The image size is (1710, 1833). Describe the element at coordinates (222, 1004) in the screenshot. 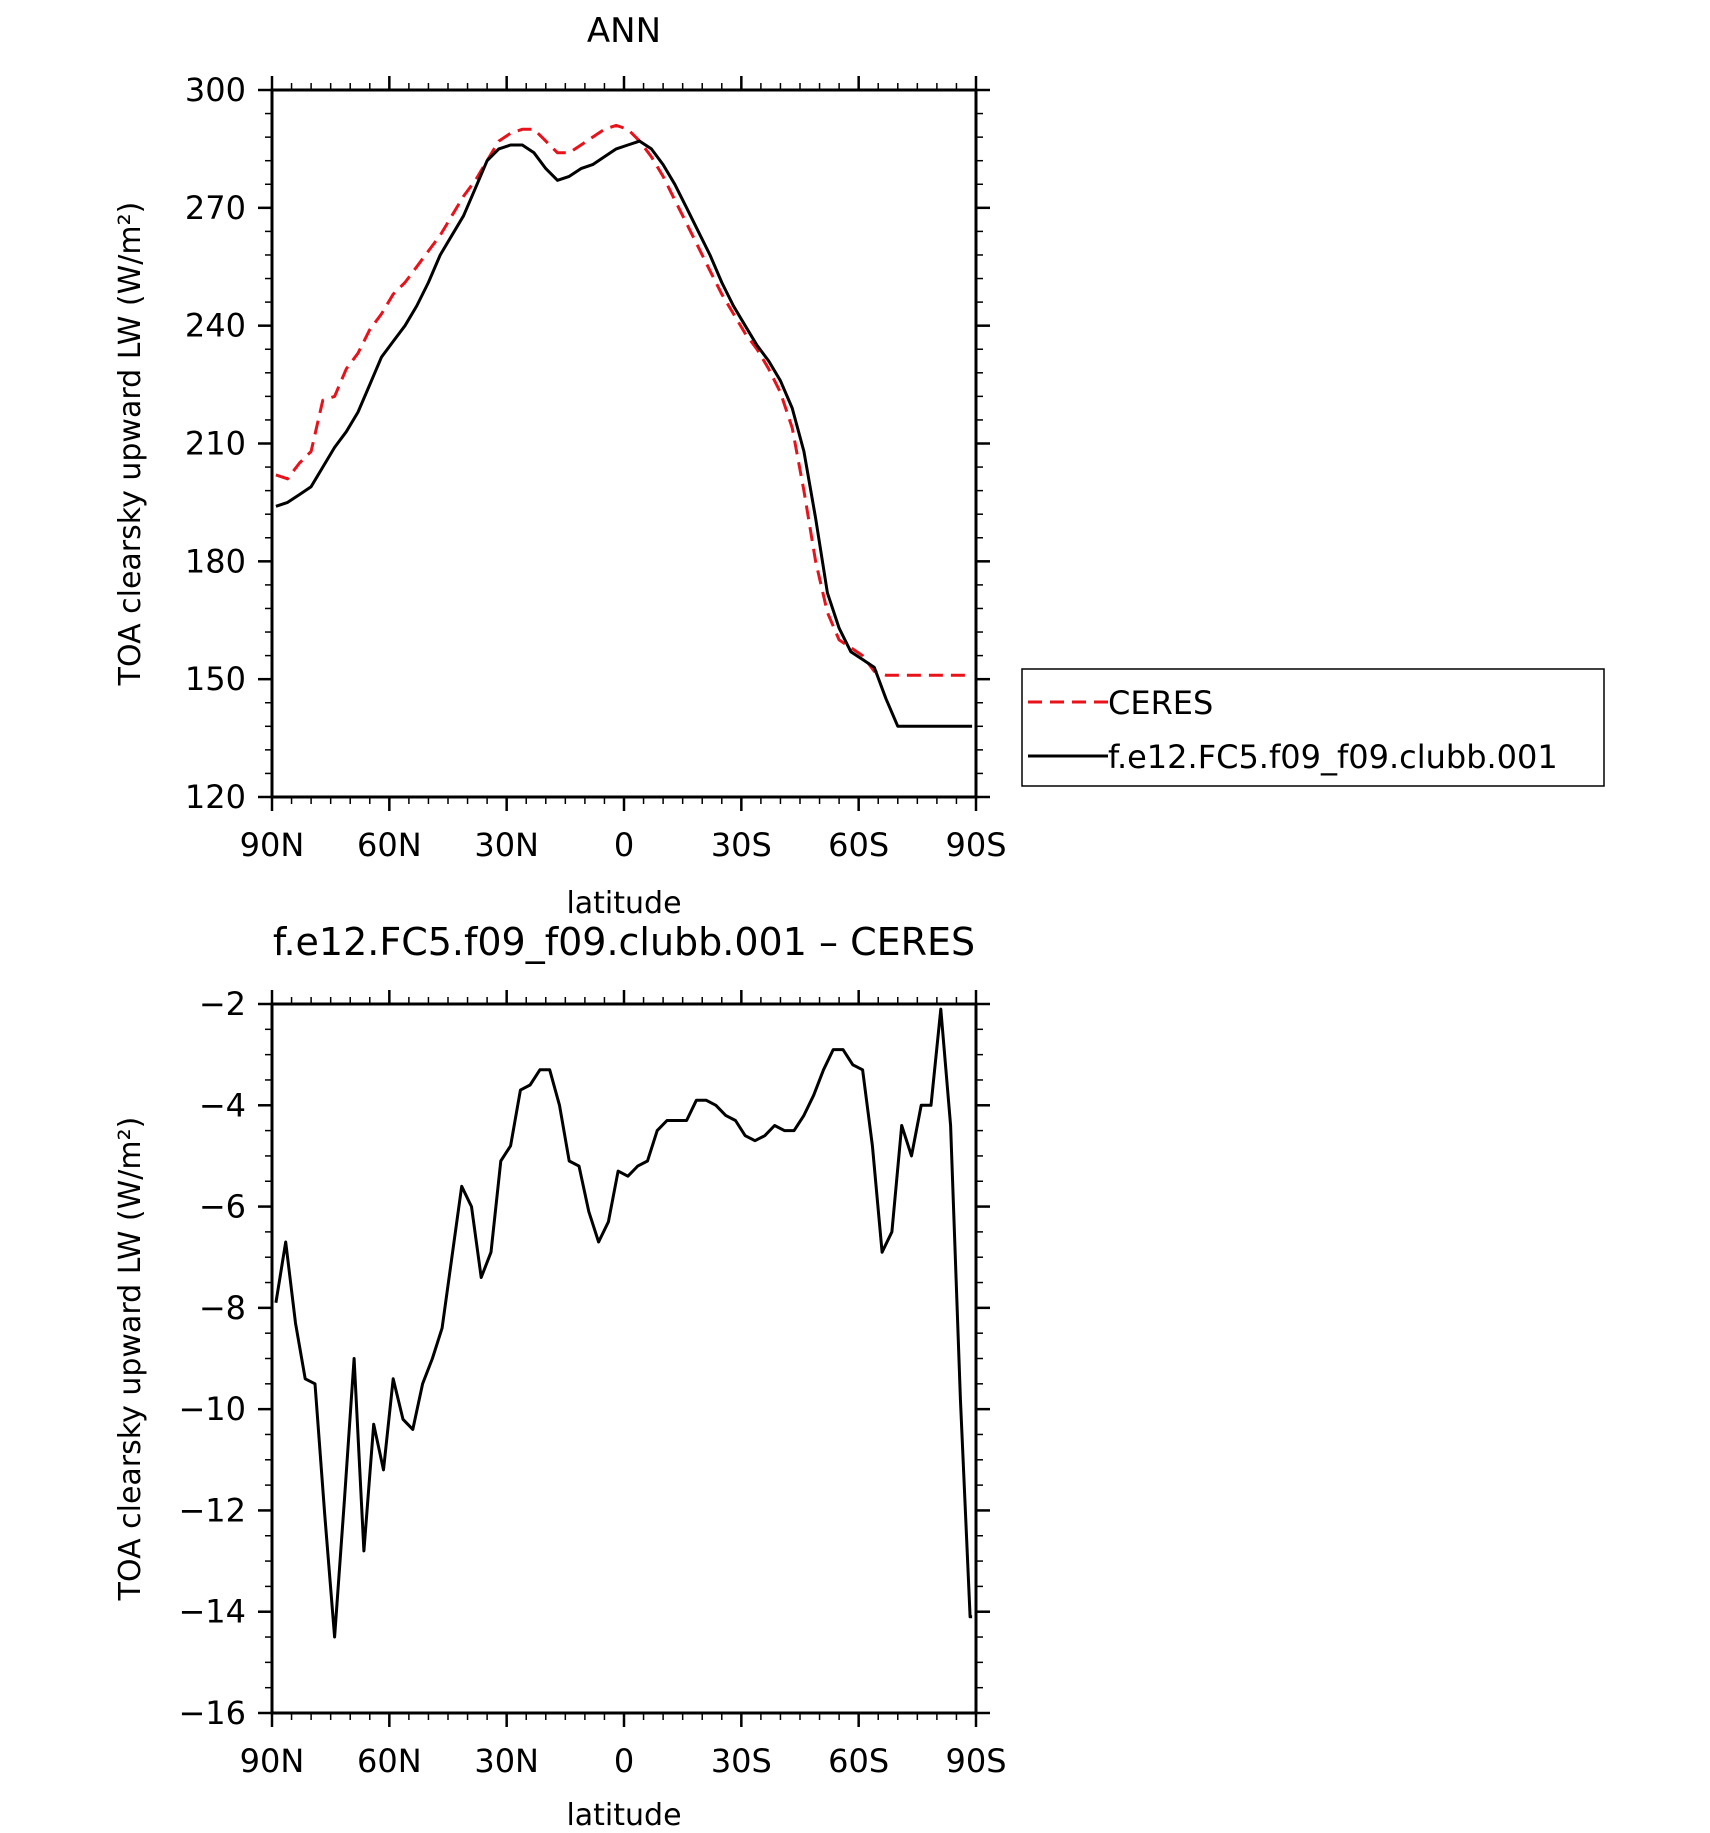

I see `y-tick-label: −2` at that location.